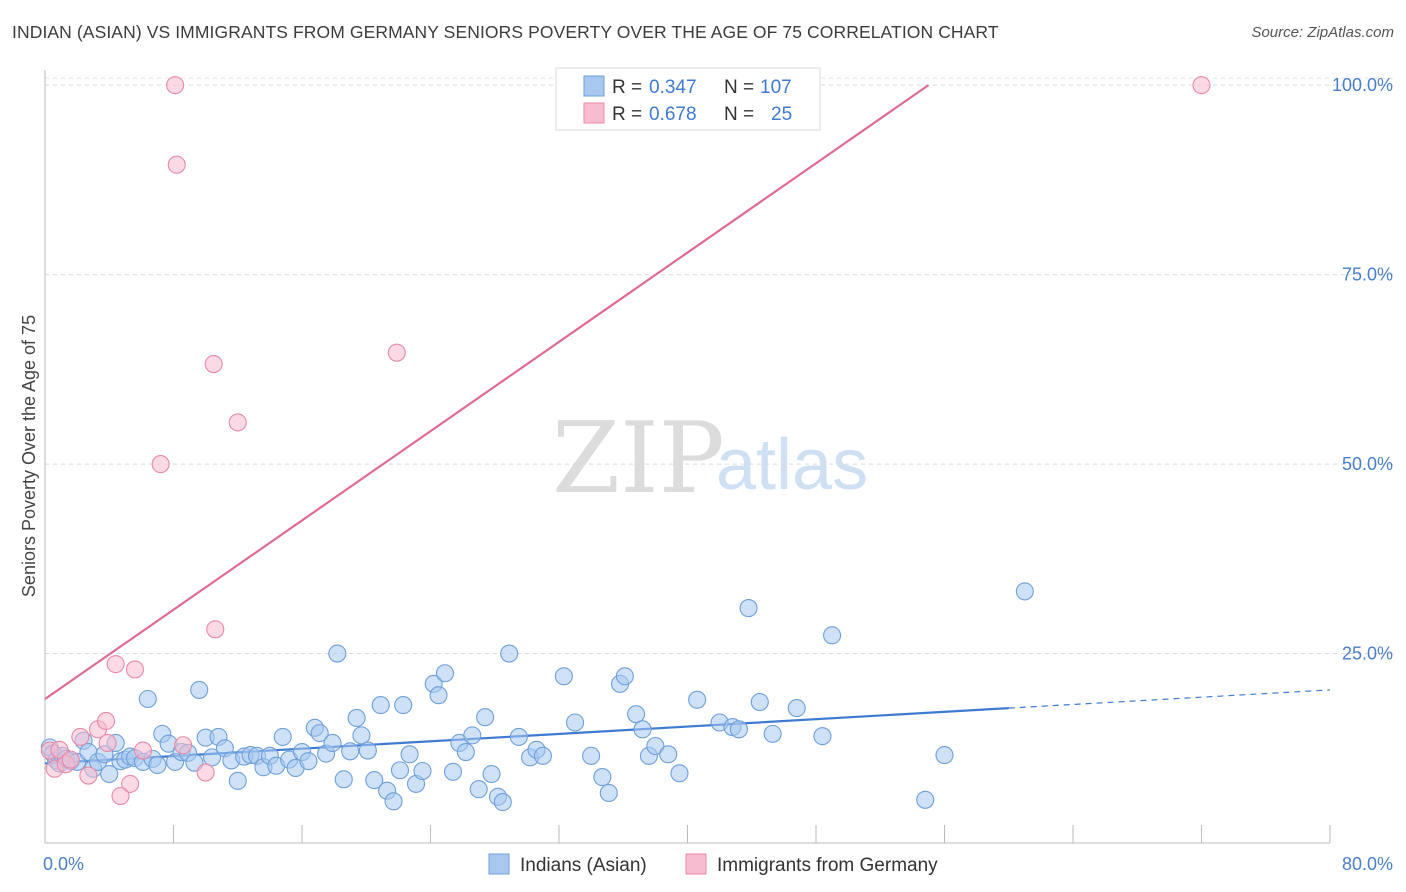 This screenshot has width=1406, height=892. I want to click on legend-n-label-germany: N =, so click(739, 114).